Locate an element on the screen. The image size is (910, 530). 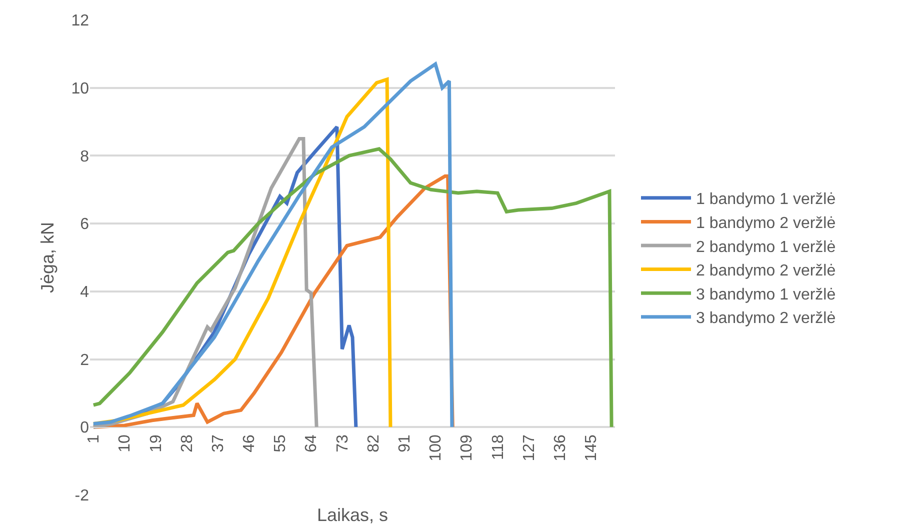
x-tick-label: 100 is located at coordinates (436, 448).